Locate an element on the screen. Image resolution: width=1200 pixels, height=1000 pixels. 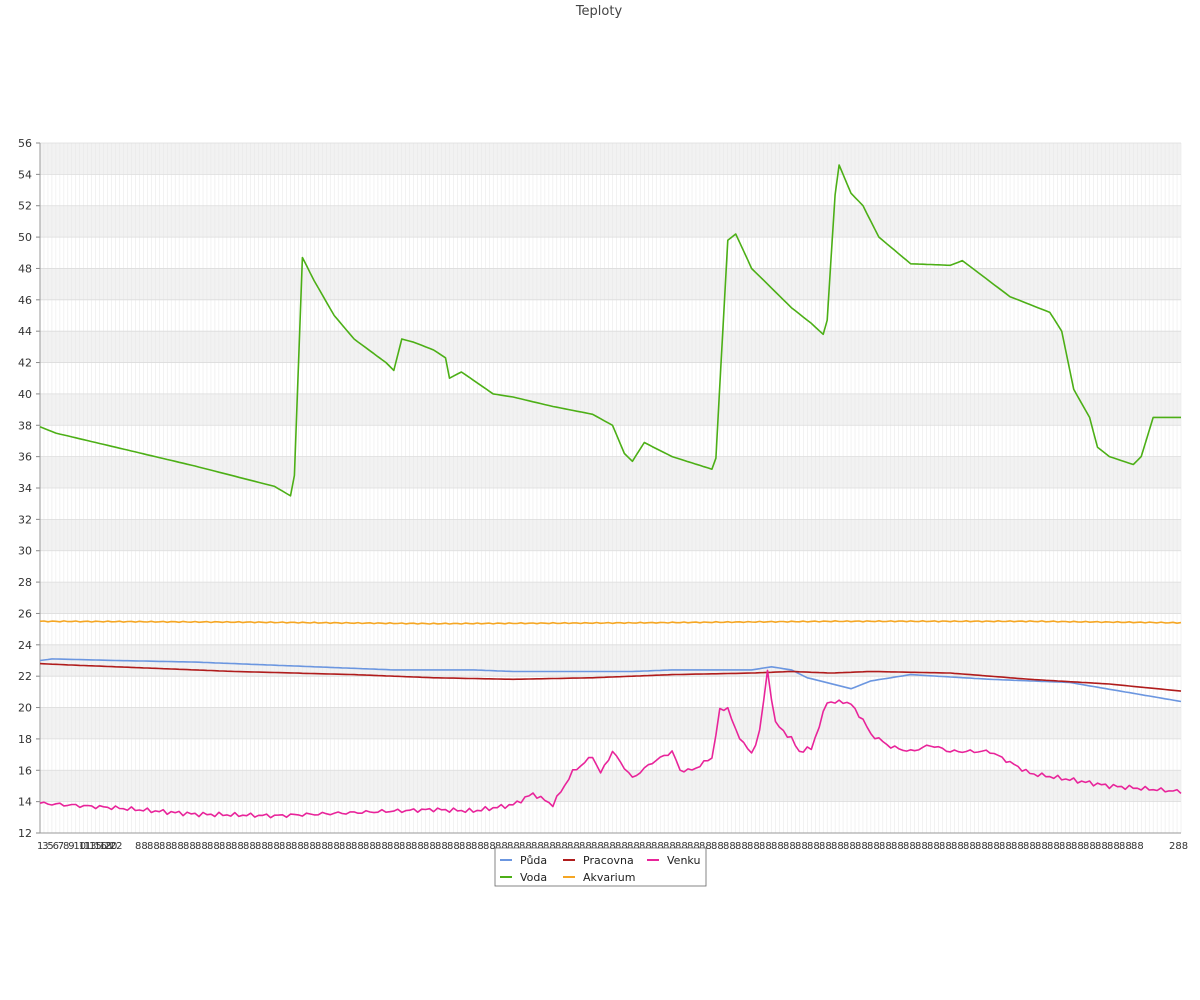
y-tick-label: 12 is located at coordinates (25, 833).